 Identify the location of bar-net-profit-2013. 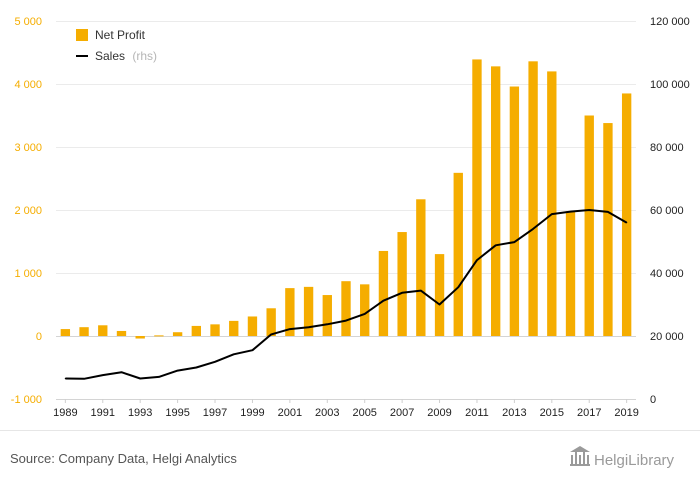
(514, 211).